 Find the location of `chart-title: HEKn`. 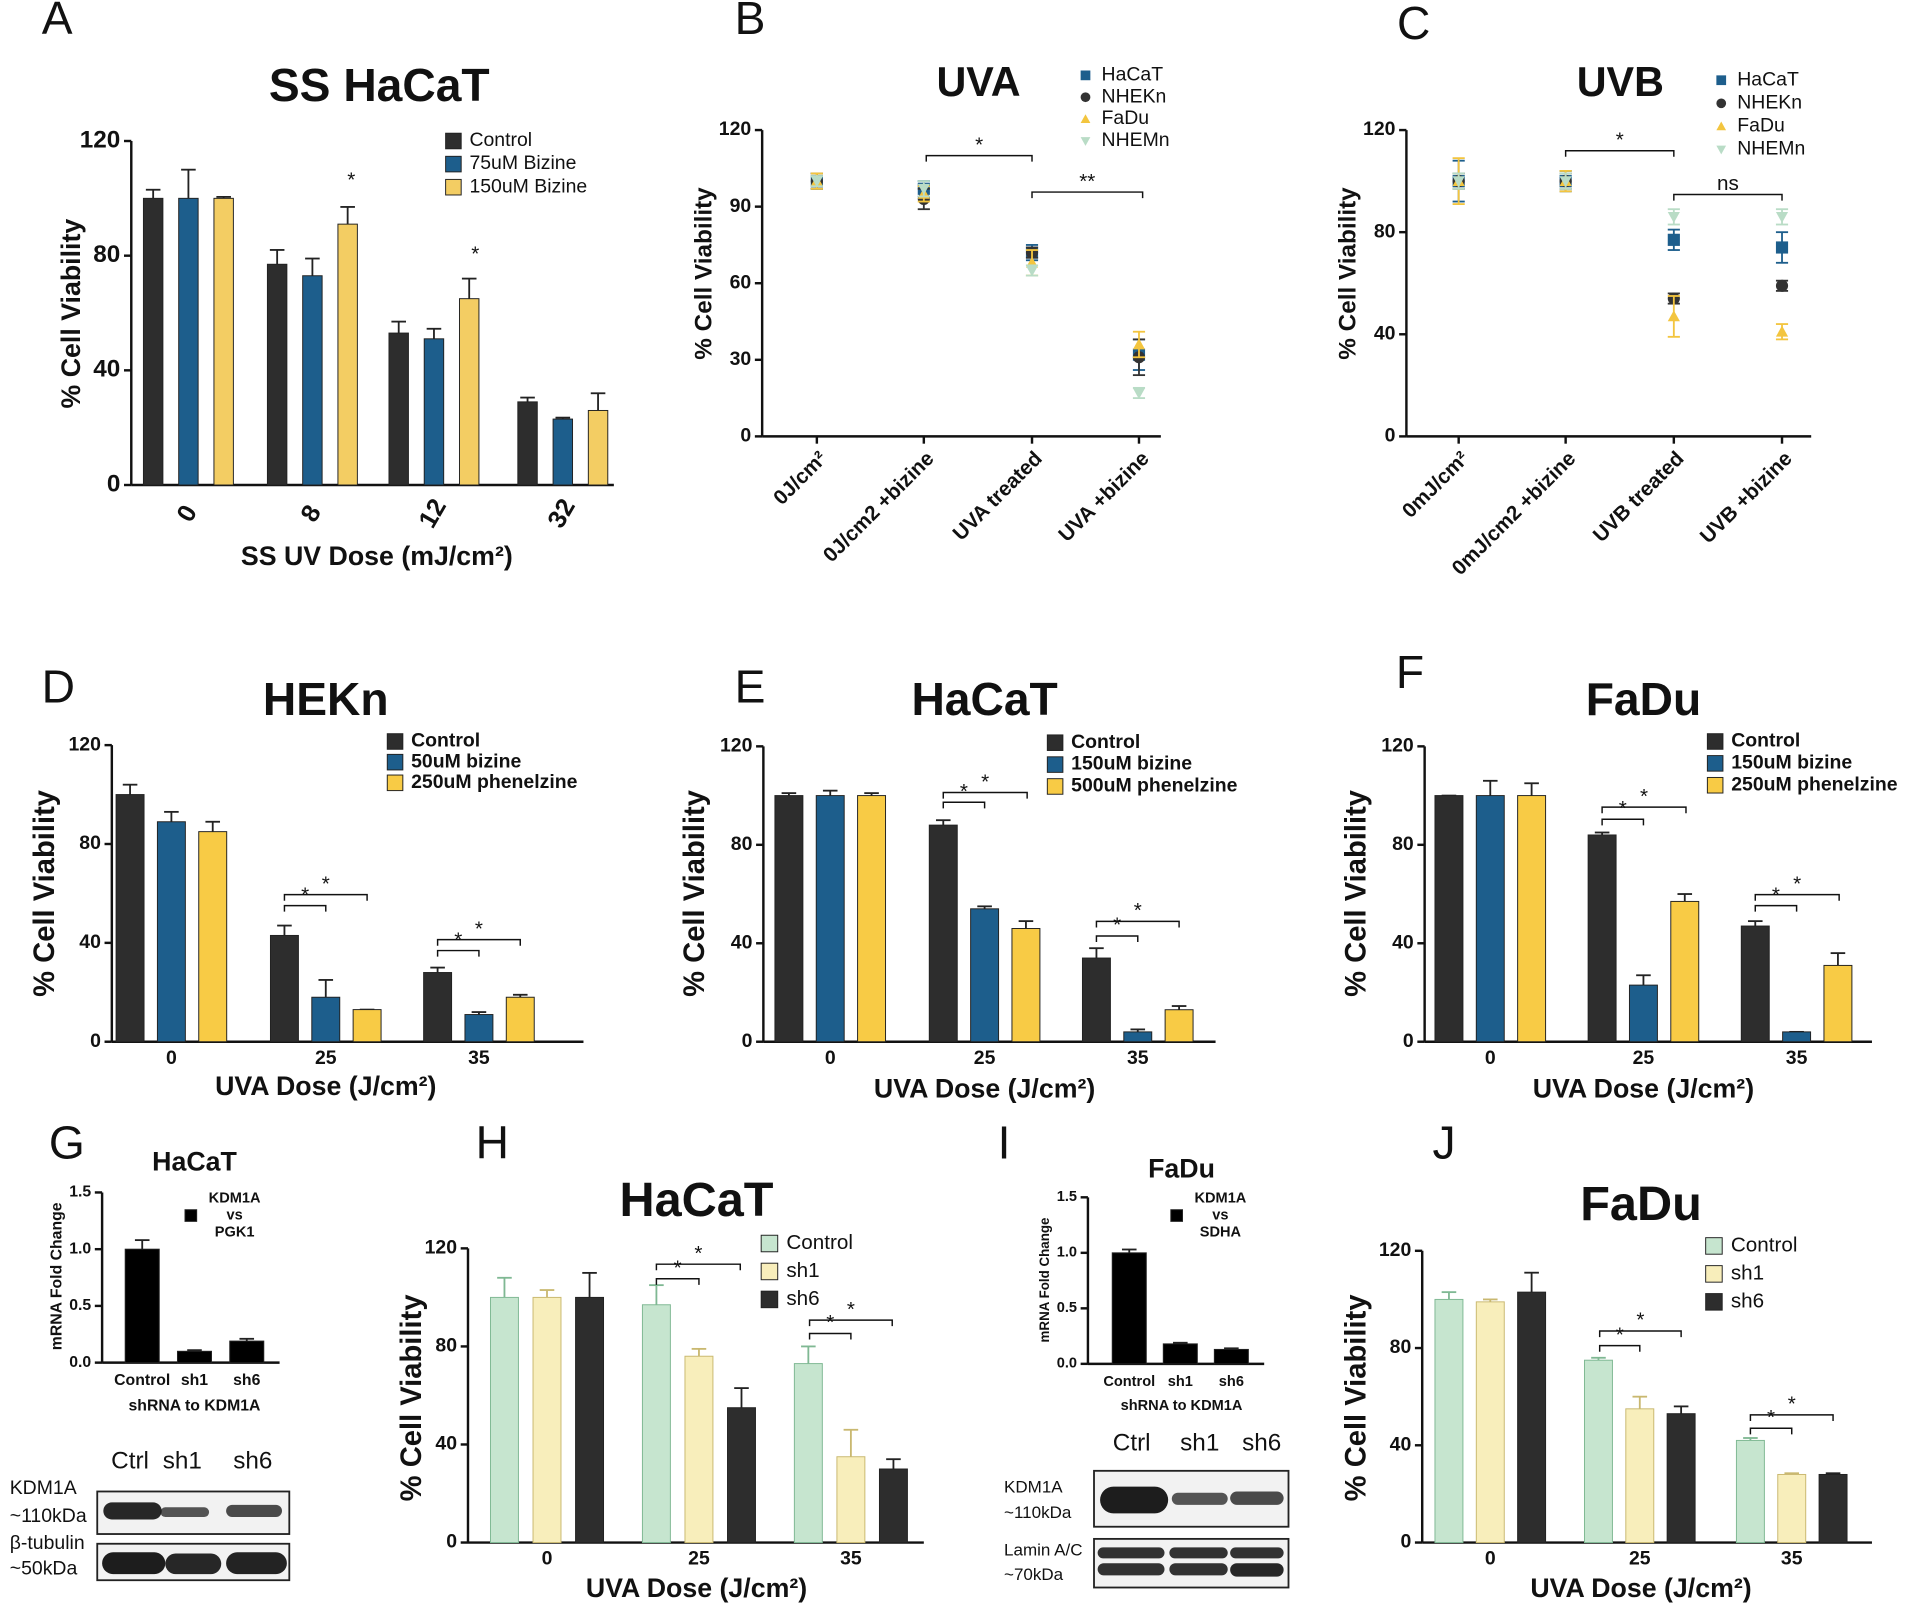

chart-title: HEKn is located at coordinates (326, 699).